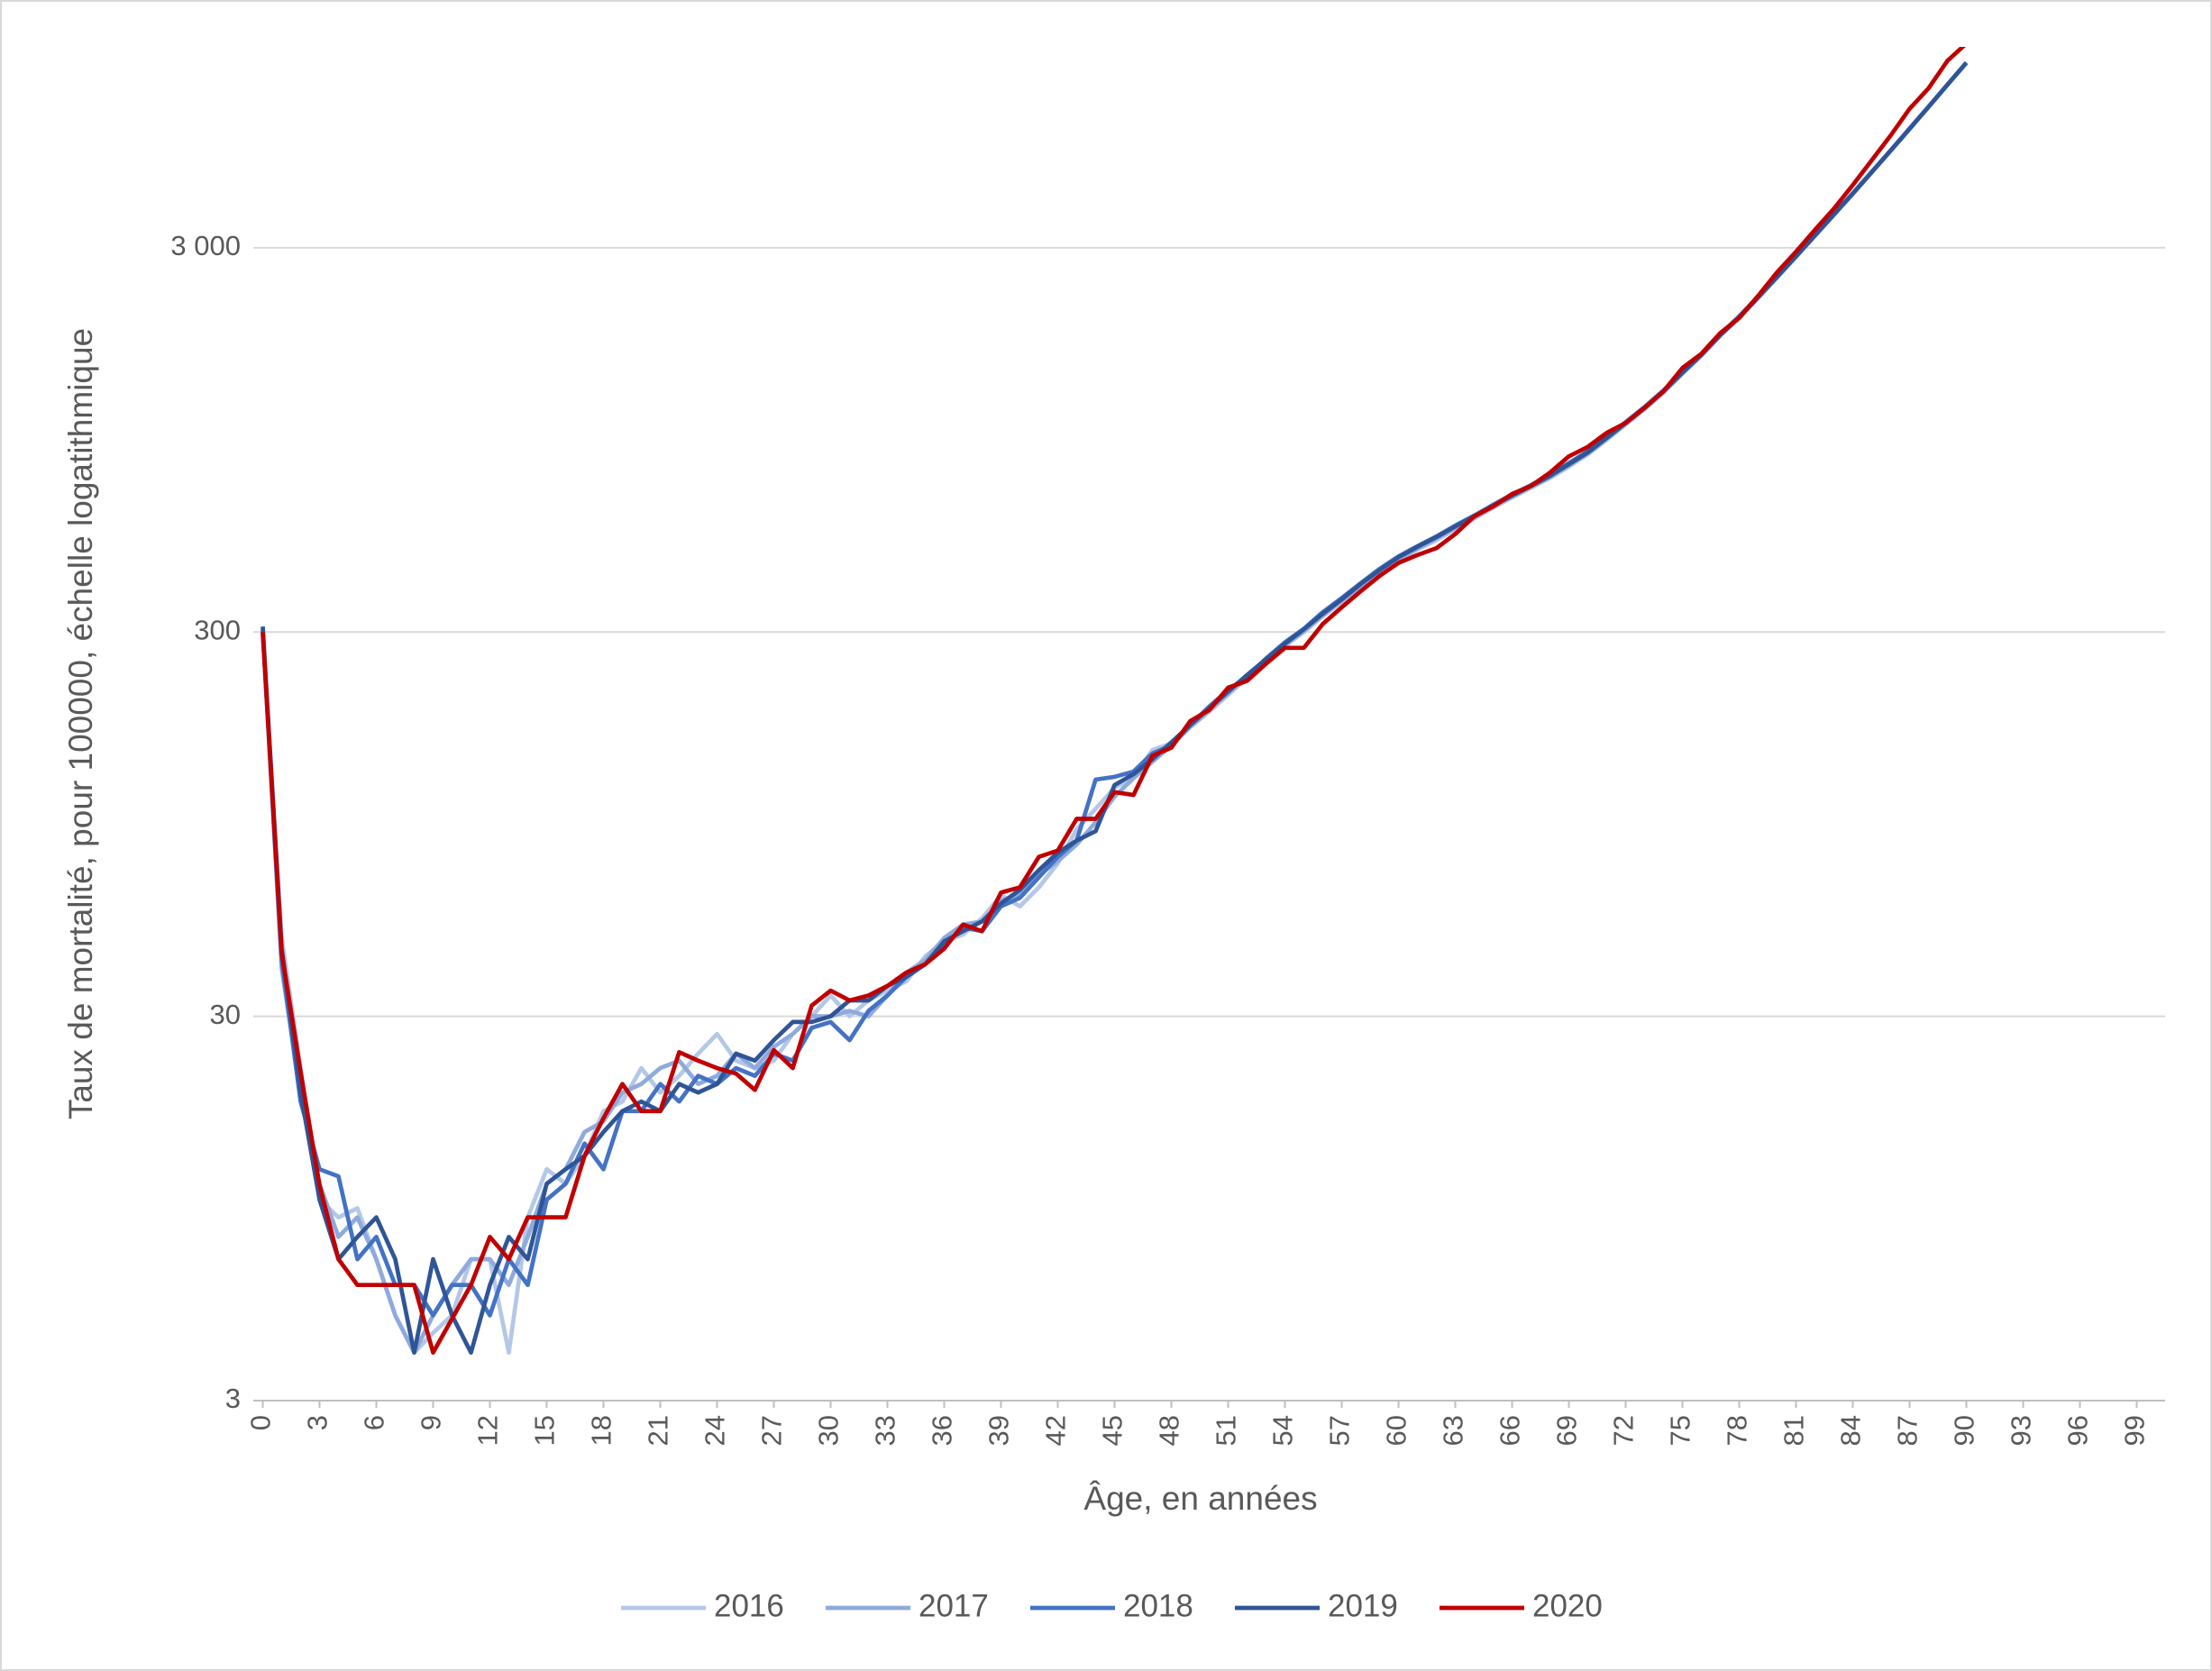 This screenshot has height=1671, width=2212. I want to click on x-tick-label: 84, so click(1851, 1430).